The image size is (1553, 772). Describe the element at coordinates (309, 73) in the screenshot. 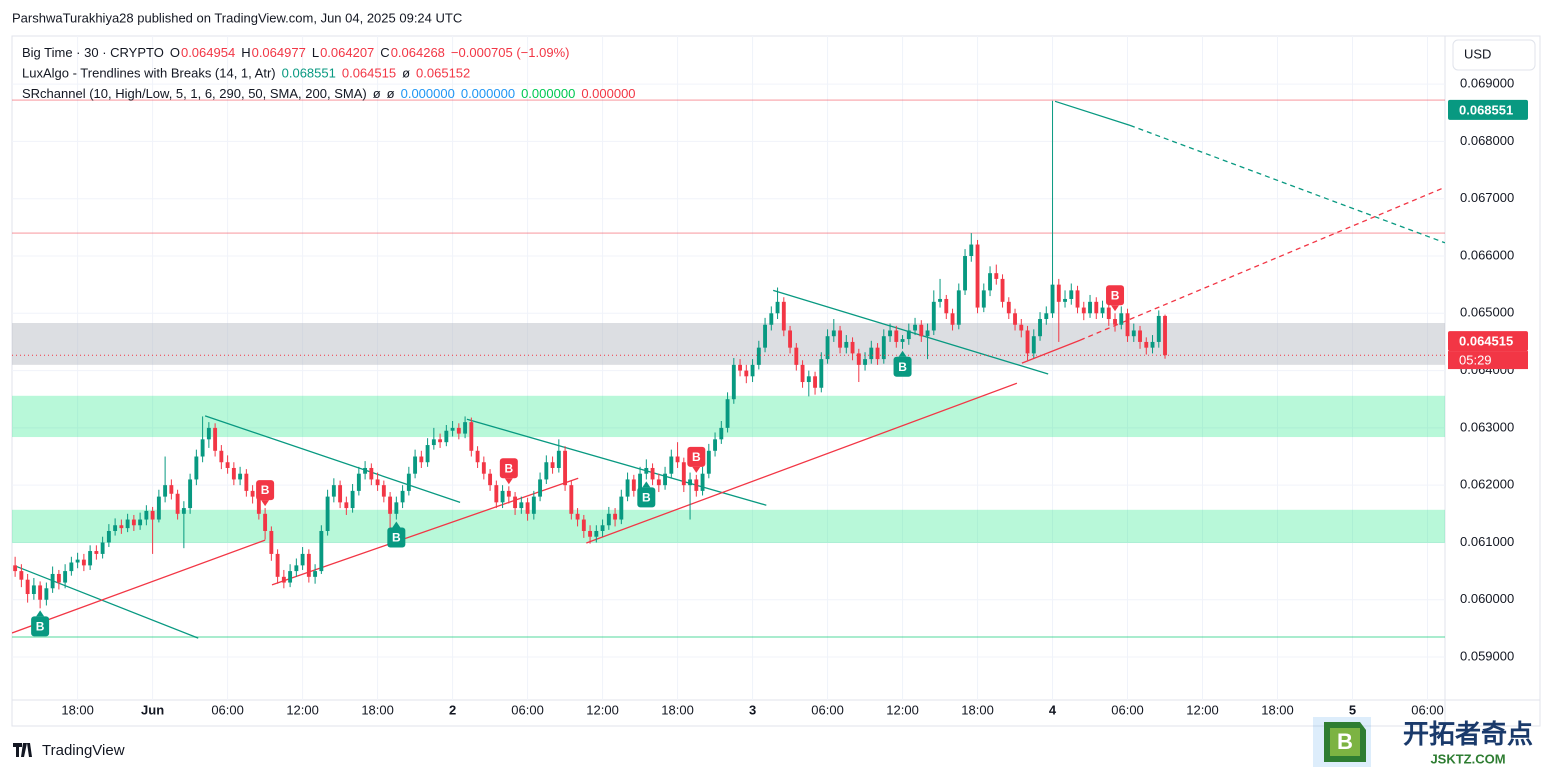

I see `legend-item: 0.068551` at that location.